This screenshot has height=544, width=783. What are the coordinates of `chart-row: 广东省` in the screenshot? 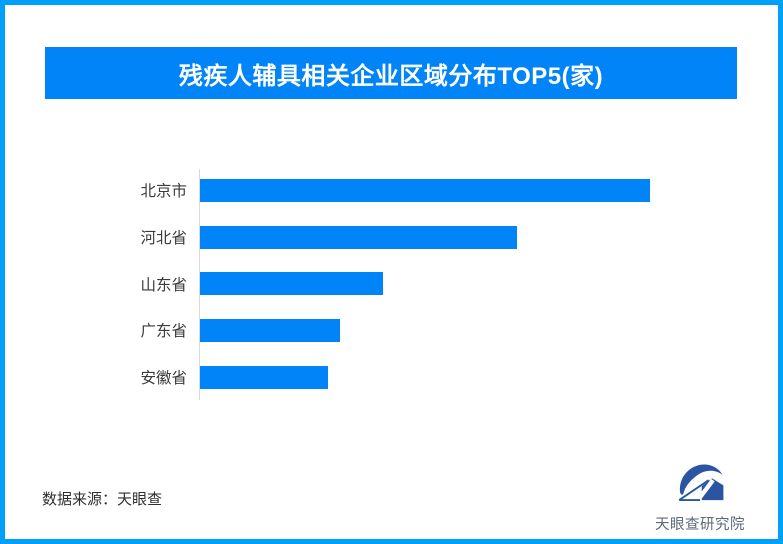 It's located at (391, 330).